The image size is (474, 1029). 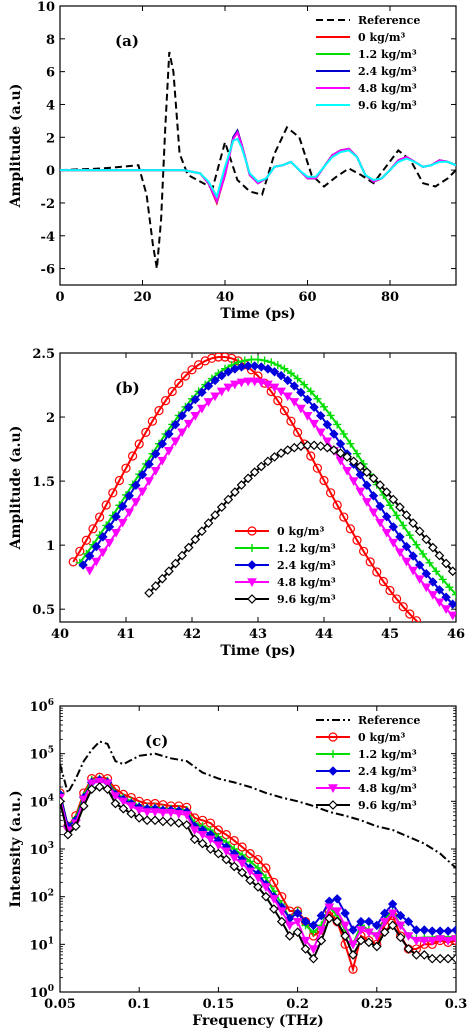 What do you see at coordinates (456, 634) in the screenshot?
I see `x-tick-label: 46` at bounding box center [456, 634].